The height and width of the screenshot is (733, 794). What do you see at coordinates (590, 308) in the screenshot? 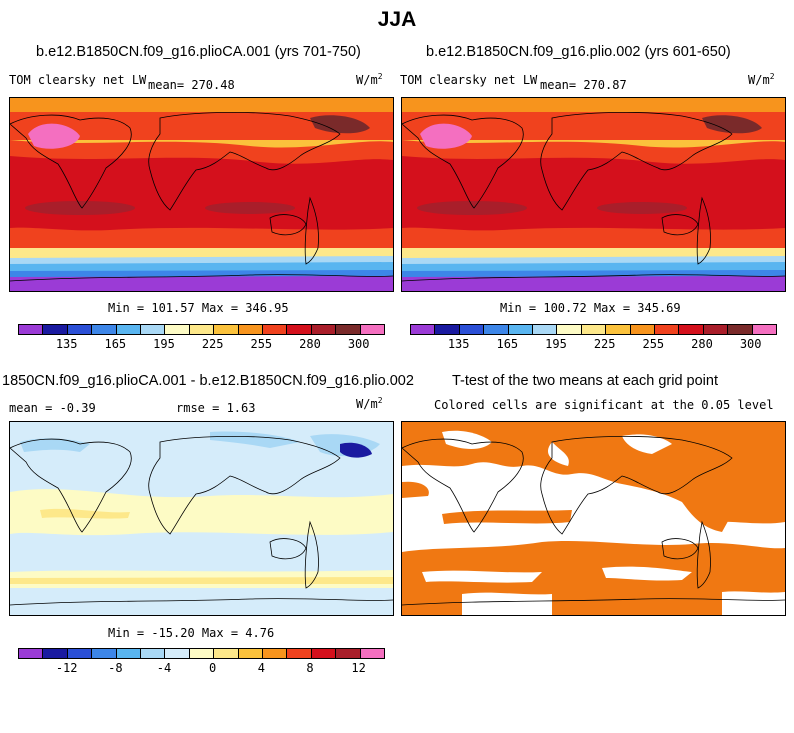
I see `panel2-minmax: Min = 100.72 Max = 345.69` at bounding box center [590, 308].